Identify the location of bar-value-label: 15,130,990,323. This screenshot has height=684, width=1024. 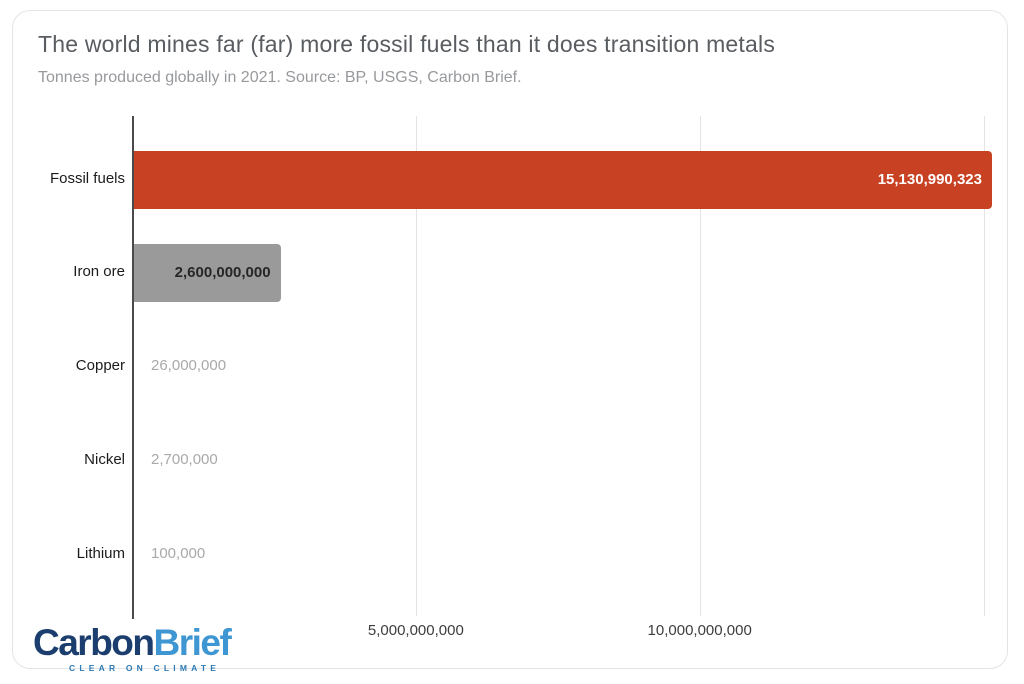
(929, 179).